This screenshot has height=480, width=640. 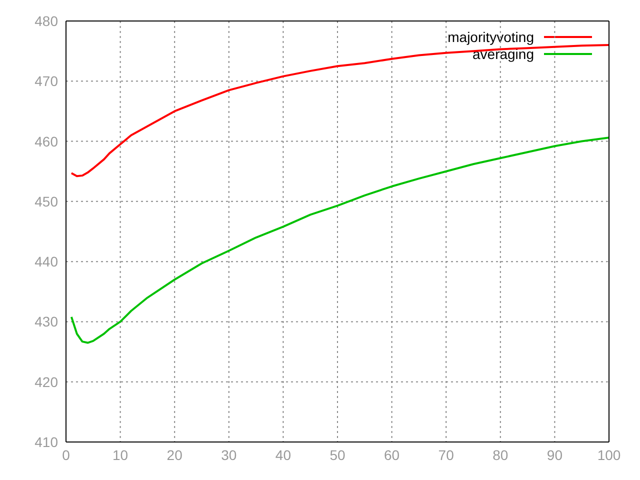 I want to click on legend-label: averaging, so click(x=503, y=54).